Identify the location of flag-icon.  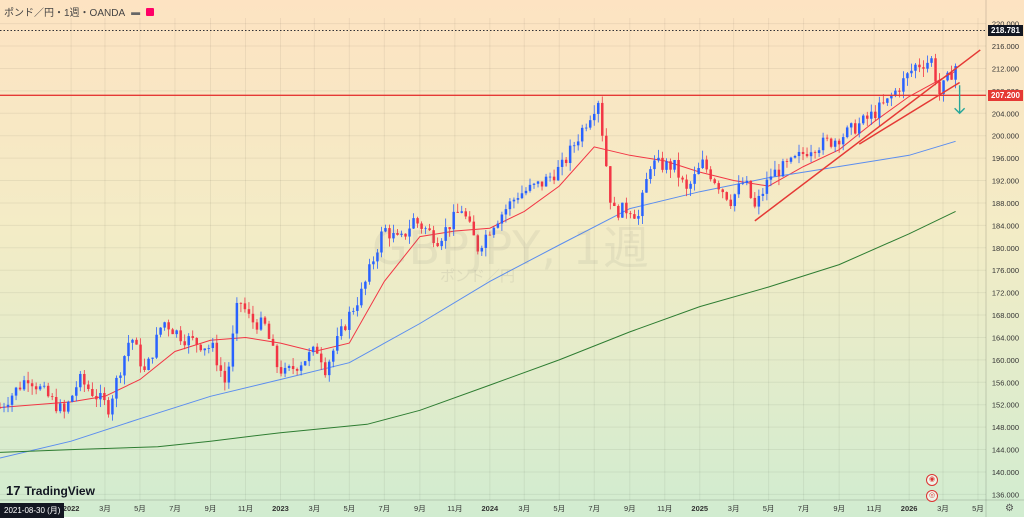
(150, 11).